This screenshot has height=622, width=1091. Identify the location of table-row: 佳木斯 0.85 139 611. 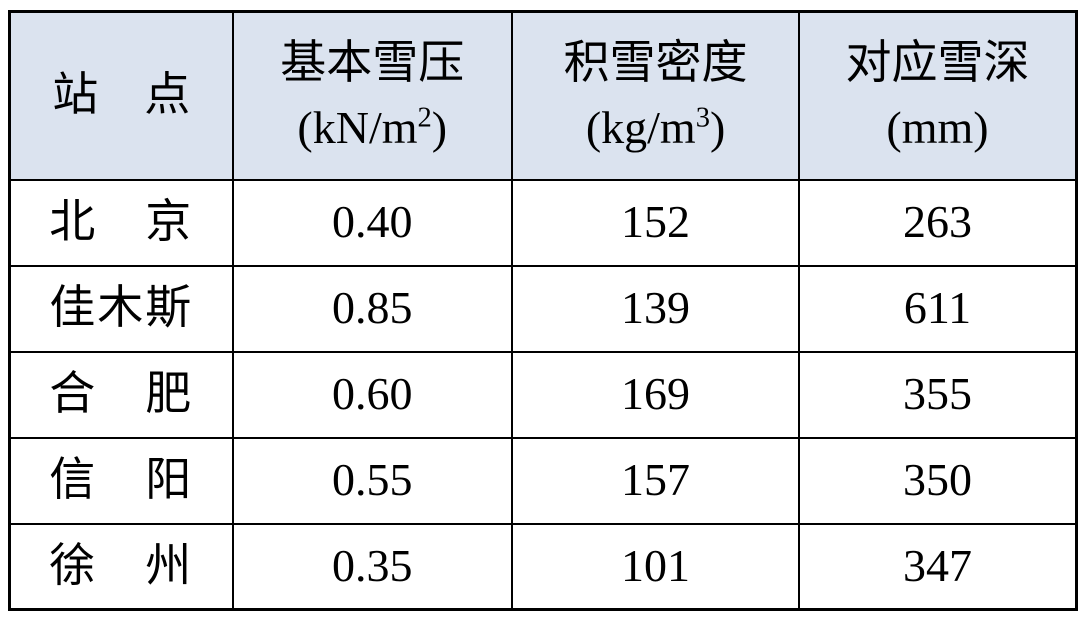
(543, 308).